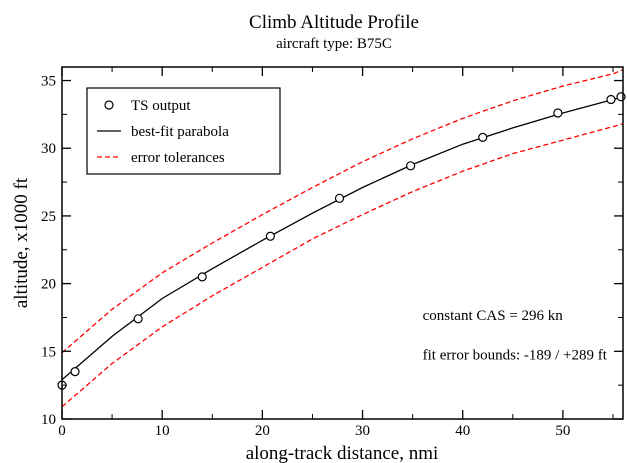 The image size is (627, 463). Describe the element at coordinates (342, 453) in the screenshot. I see `x-axis-label: along-track distance, nmi` at that location.